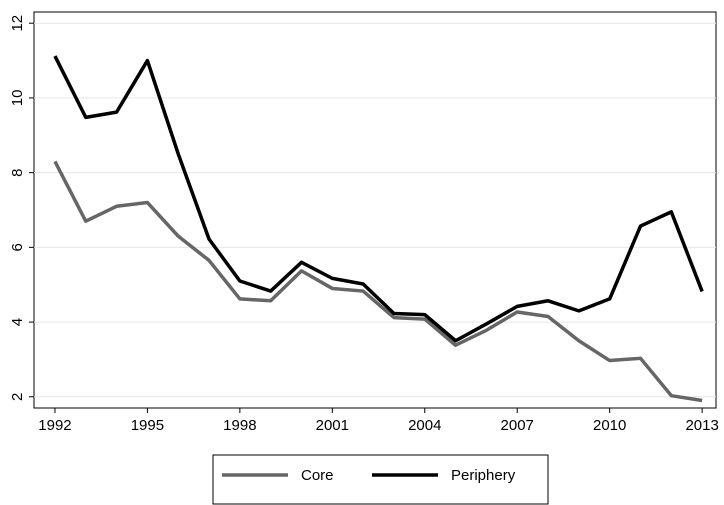 This screenshot has height=505, width=724. Describe the element at coordinates (317, 475) in the screenshot. I see `legend-label: Core` at that location.